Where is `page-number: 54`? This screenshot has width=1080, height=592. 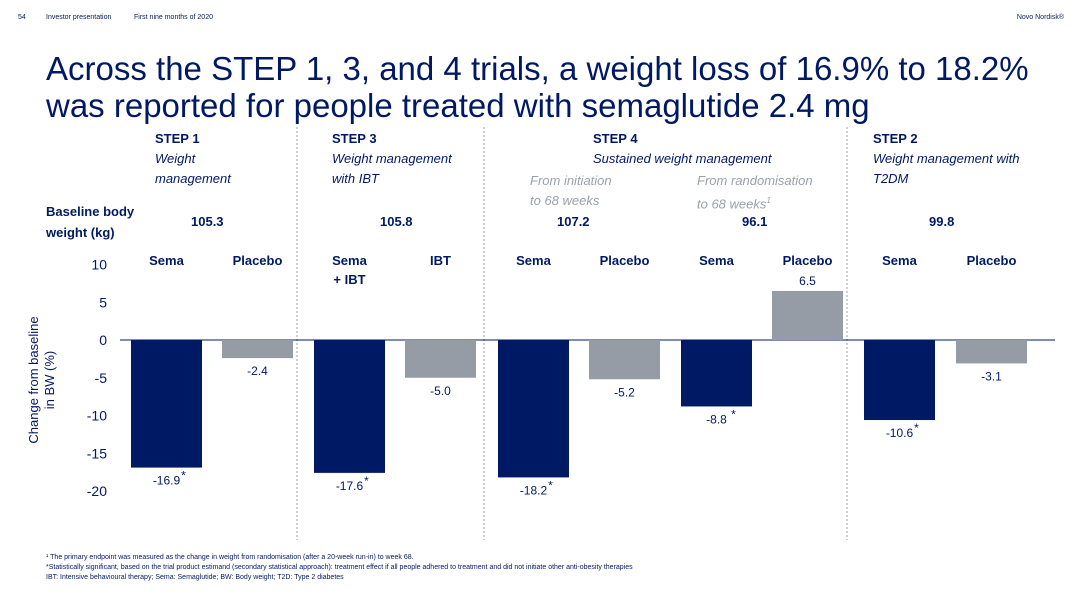
page-number: 54 is located at coordinates (22, 17).